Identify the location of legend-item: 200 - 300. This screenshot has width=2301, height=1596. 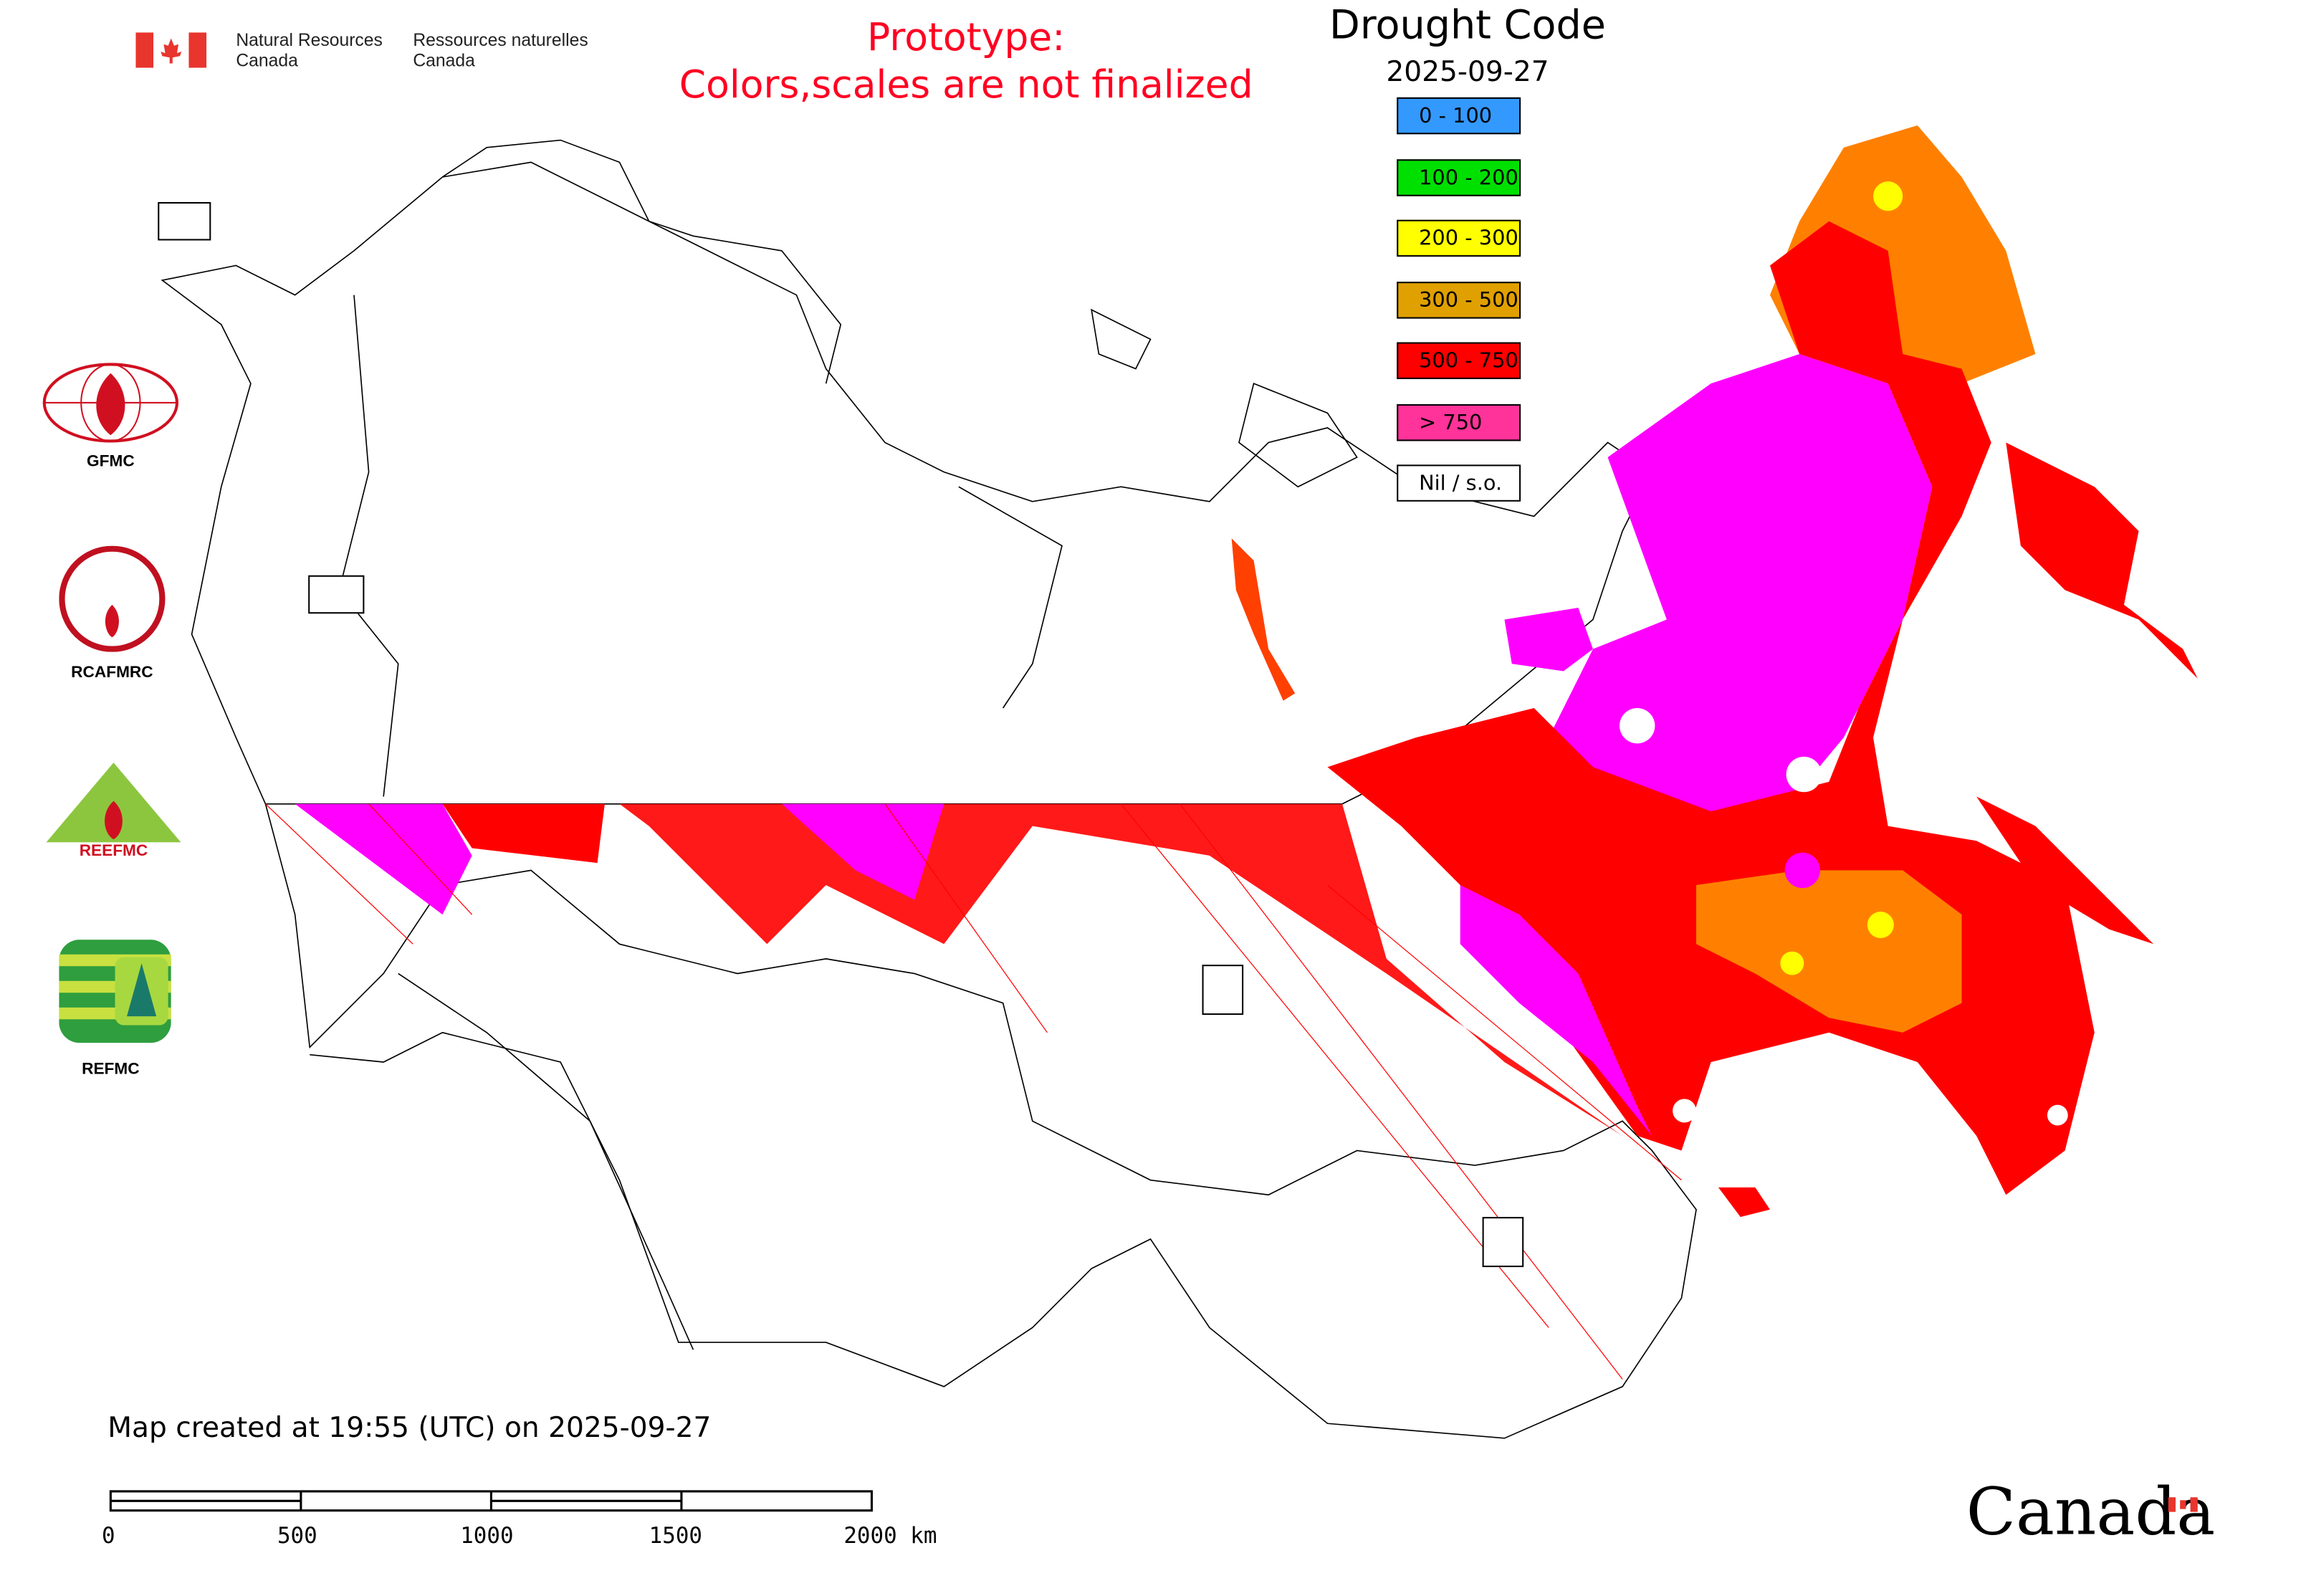
(1459, 238).